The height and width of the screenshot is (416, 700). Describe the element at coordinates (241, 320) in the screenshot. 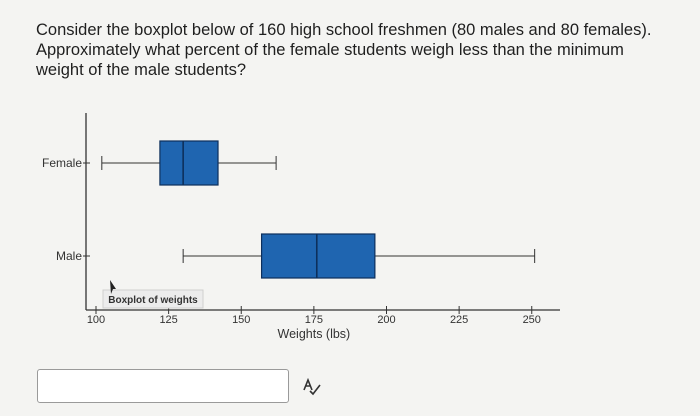

I see `x-tick-label-150: 150` at that location.